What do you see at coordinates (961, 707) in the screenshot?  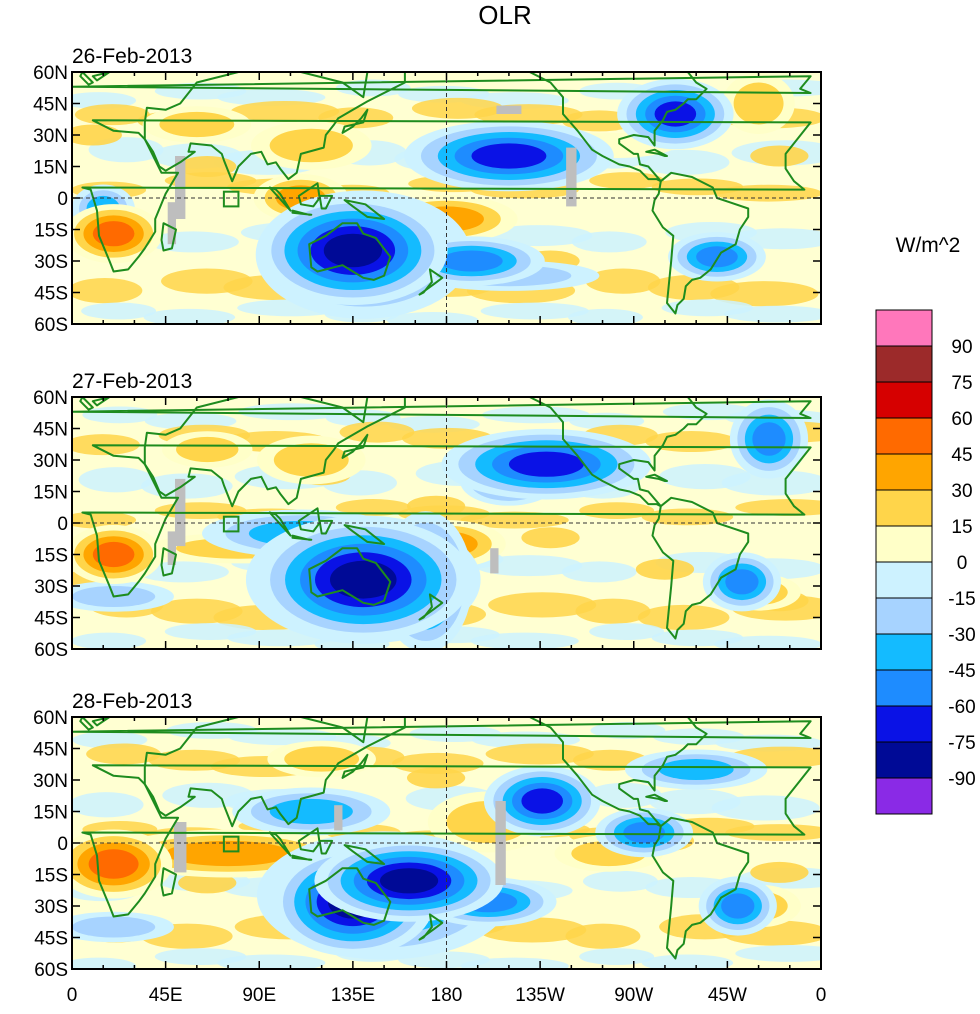 I see `colorbar-label: -60` at bounding box center [961, 707].